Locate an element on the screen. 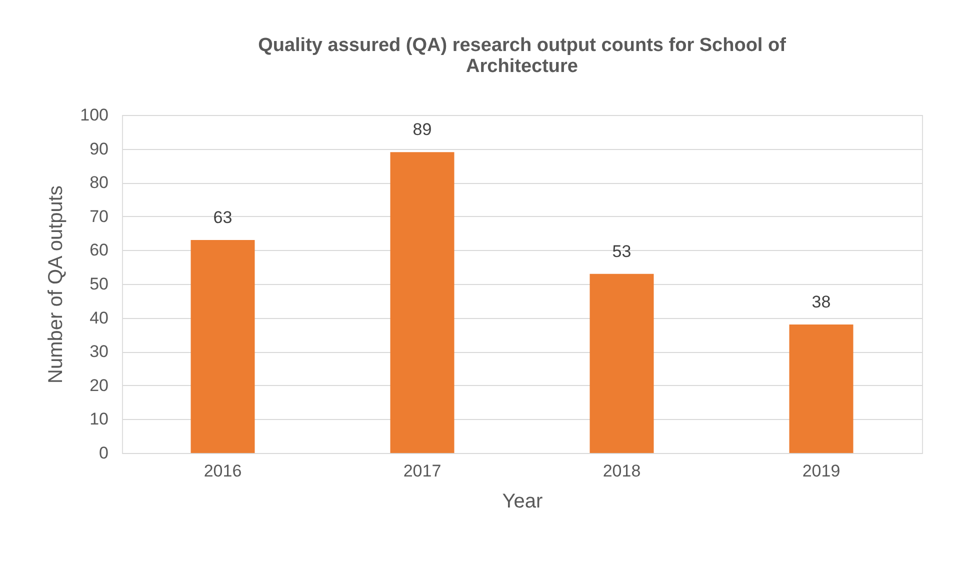  y-tick-label: 40 is located at coordinates (99, 318).